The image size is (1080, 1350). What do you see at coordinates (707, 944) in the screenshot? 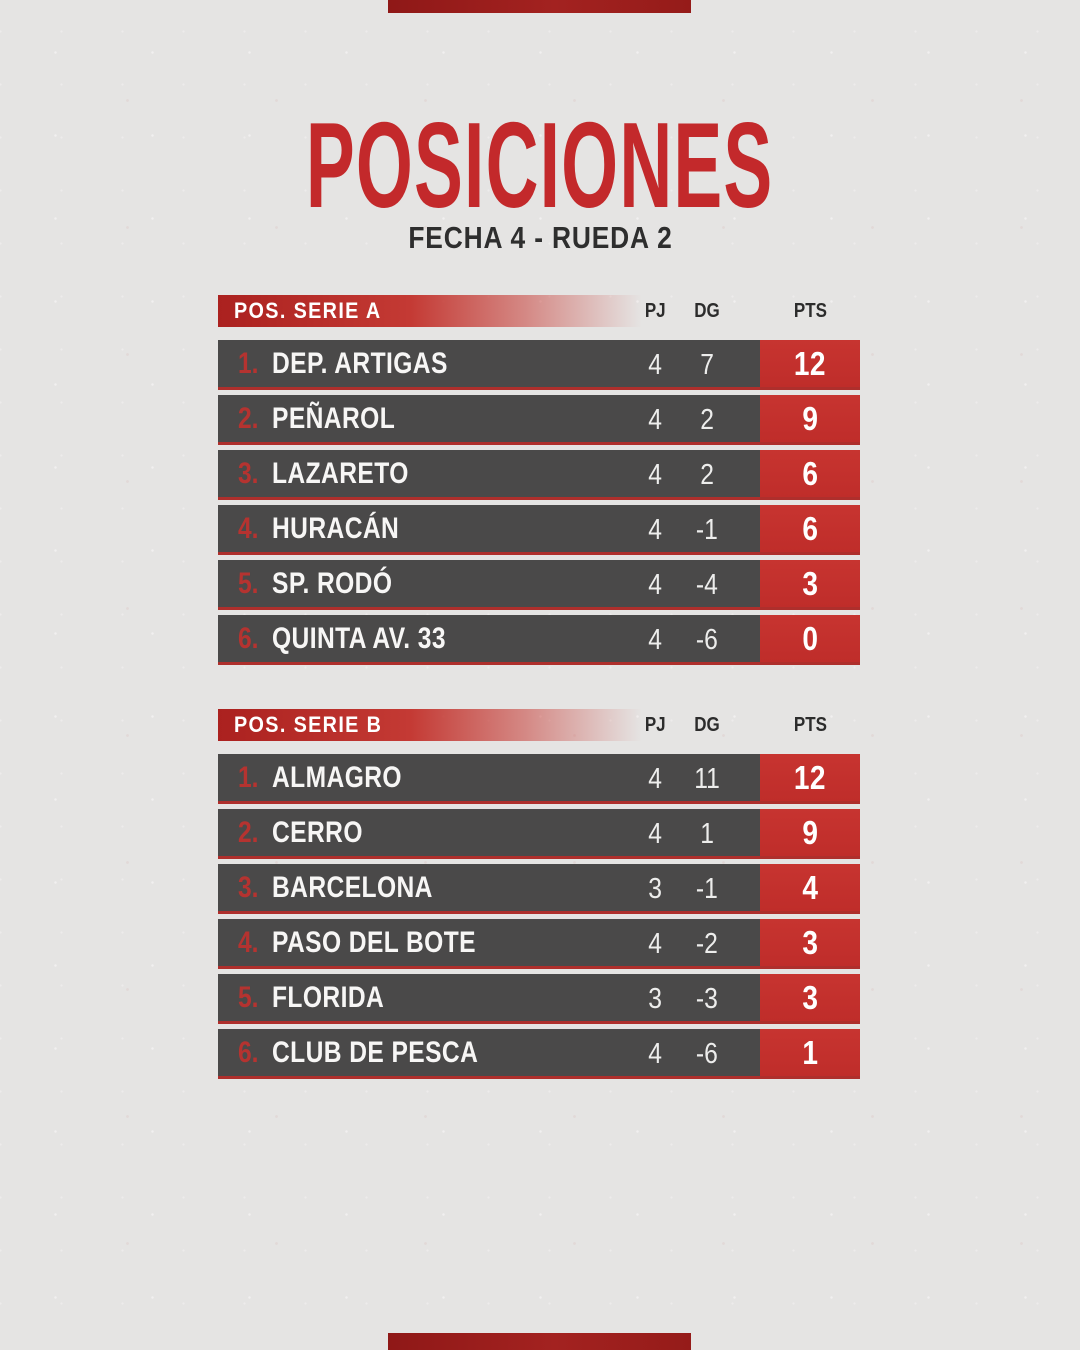
I see `dg-cell: -2` at bounding box center [707, 944].